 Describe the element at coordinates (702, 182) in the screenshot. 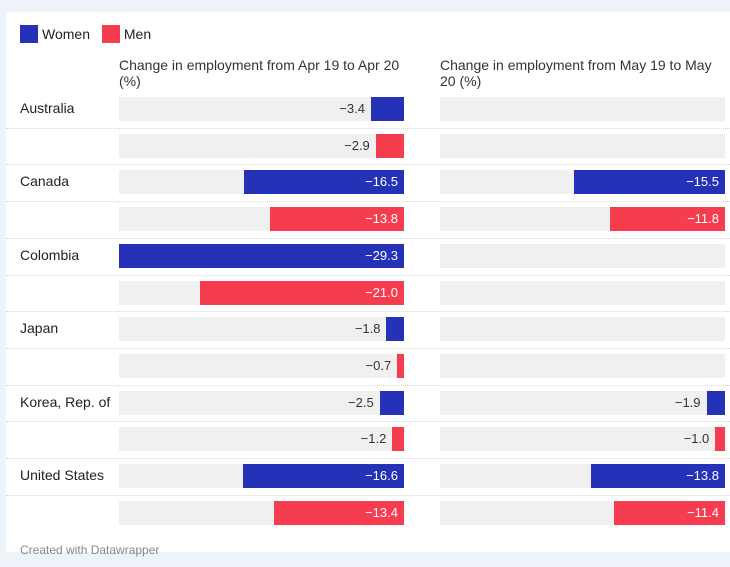

I see `bar-value-label: −15.5` at that location.